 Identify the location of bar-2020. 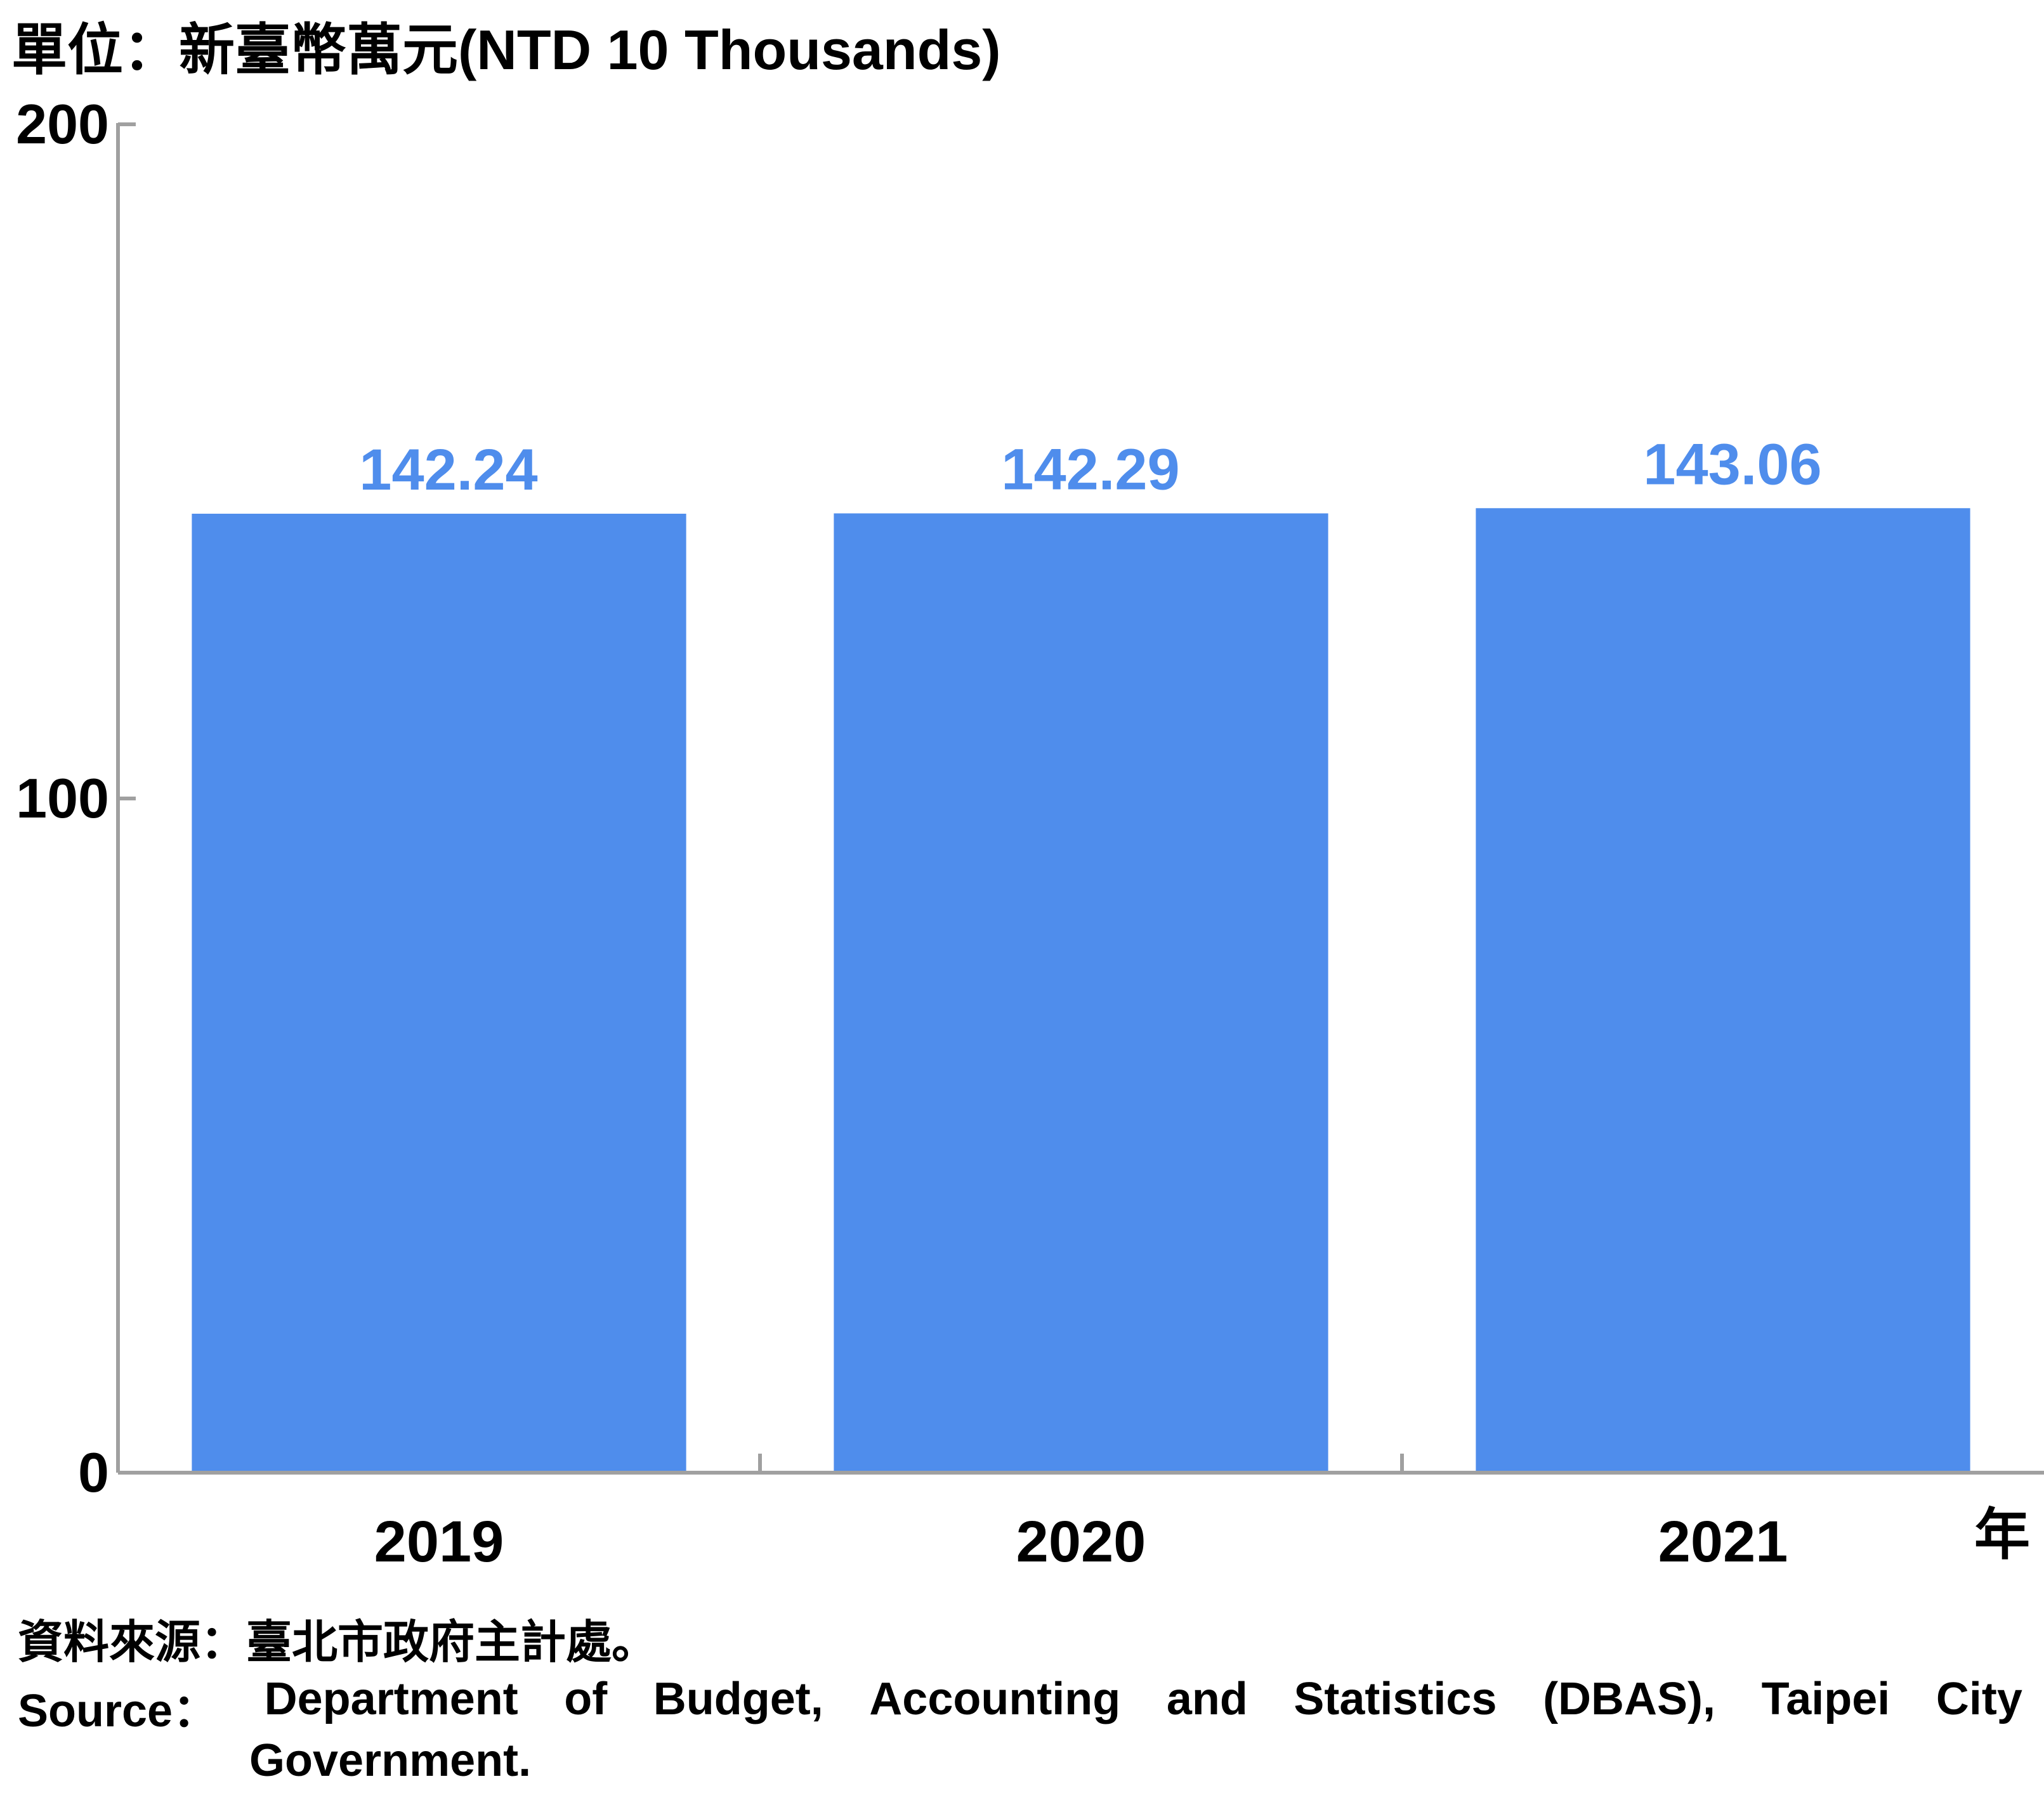
(1081, 992).